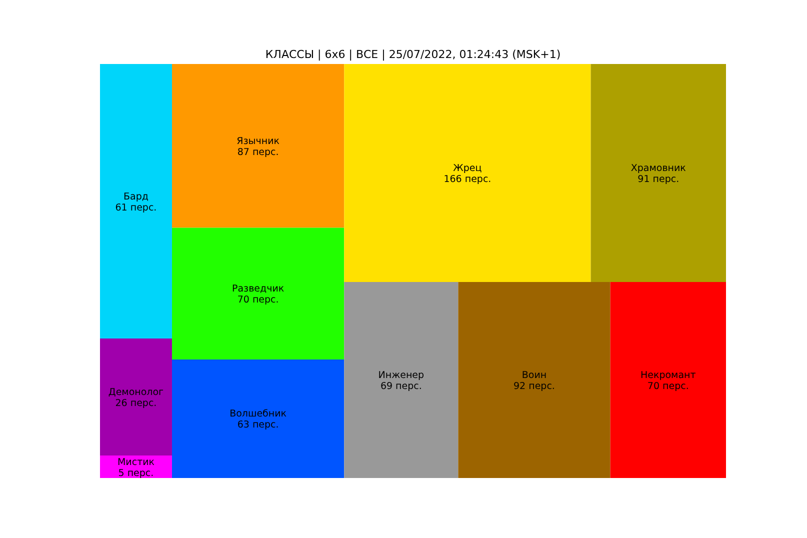  I want to click on data-label: 26 перс., so click(136, 403).